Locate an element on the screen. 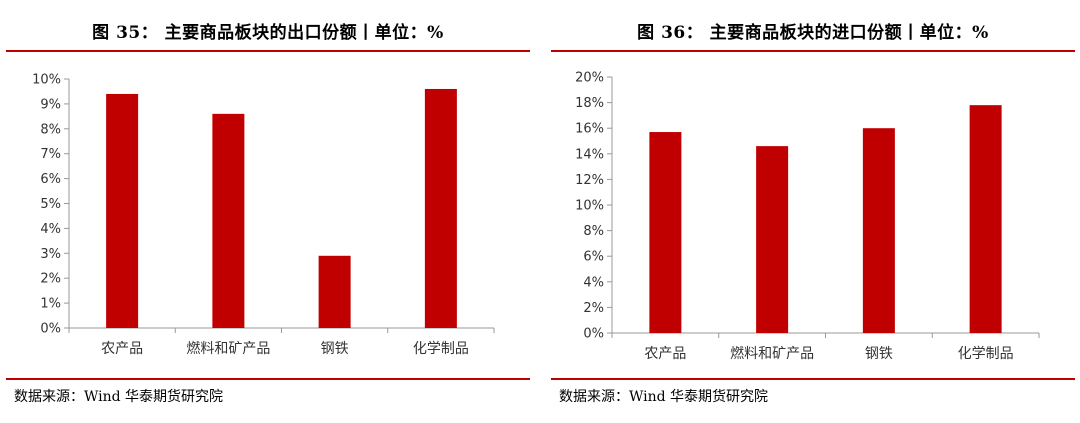  y-tick-label: 3% is located at coordinates (50, 254).